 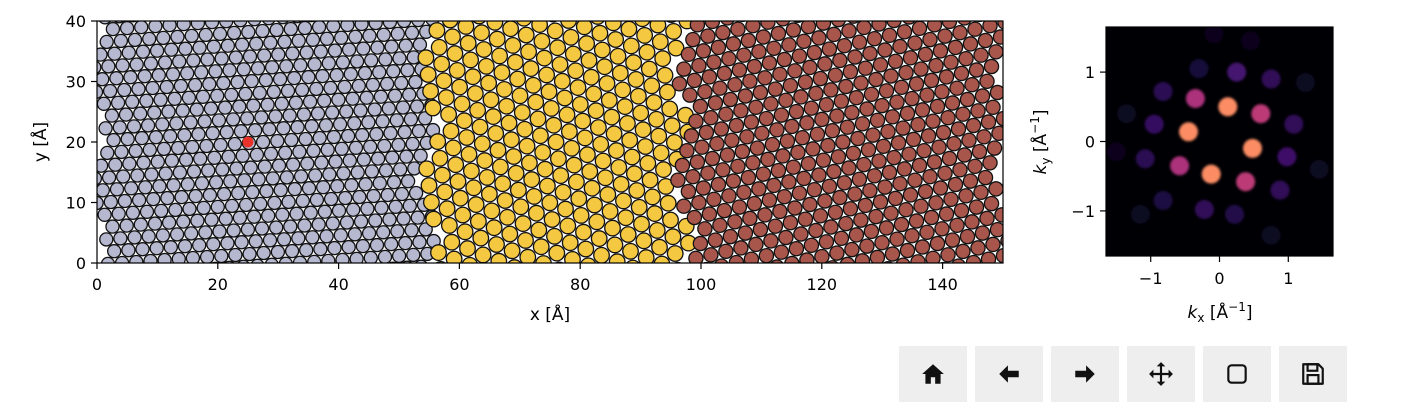 I want to click on save-icon, so click(x=1313, y=374).